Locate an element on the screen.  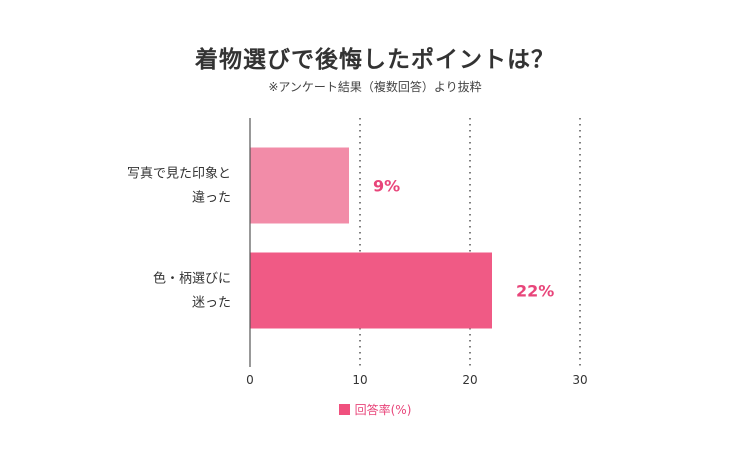
tick-label: 0 is located at coordinates (250, 380).